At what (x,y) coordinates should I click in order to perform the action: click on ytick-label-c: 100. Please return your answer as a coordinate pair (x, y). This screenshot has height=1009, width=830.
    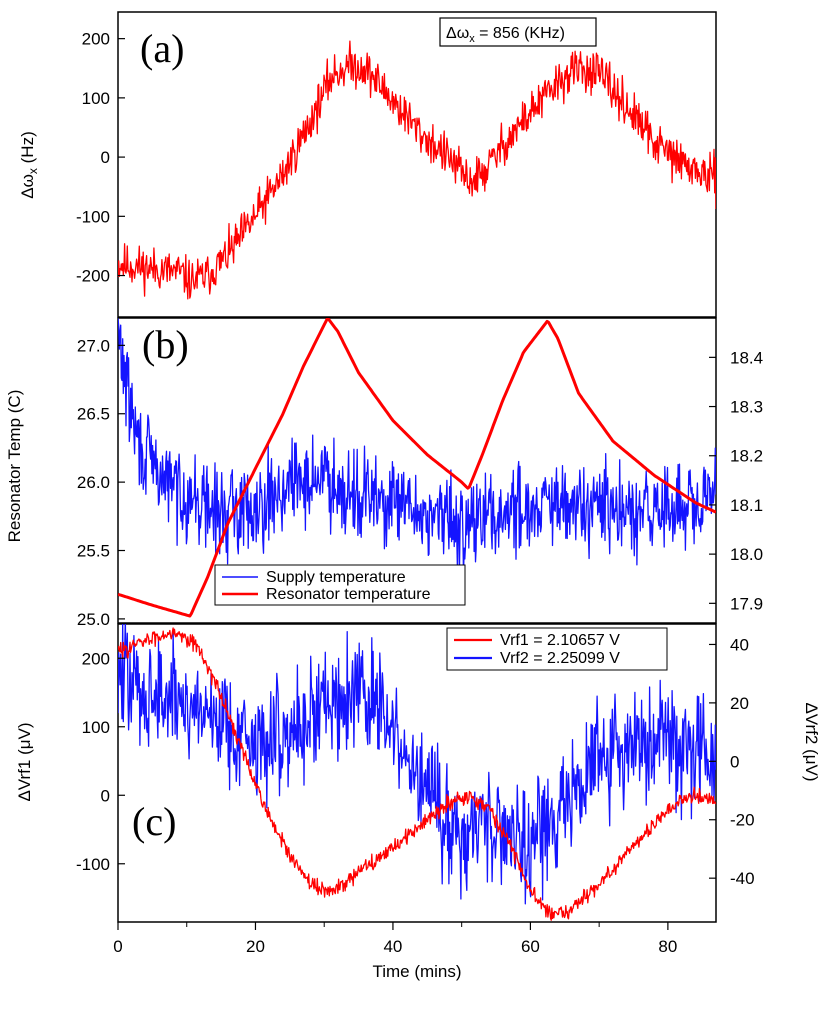
    Looking at the image, I should click on (96, 727).